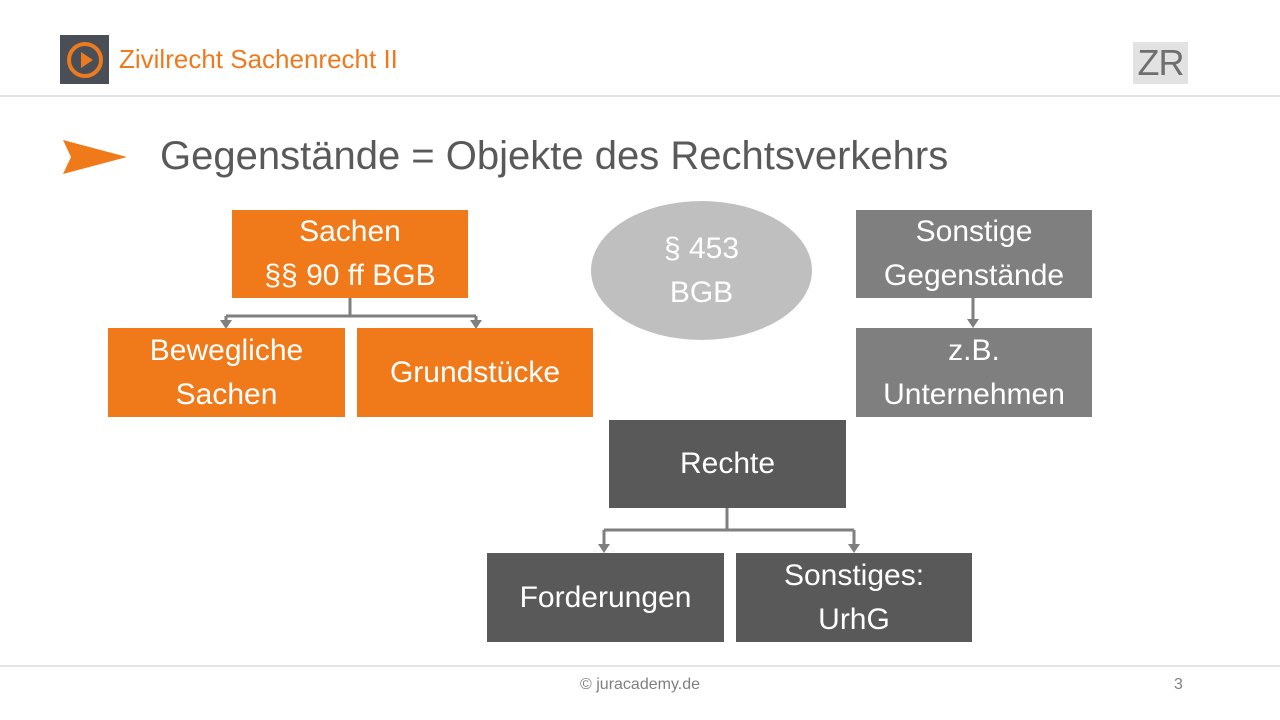 This screenshot has width=1280, height=720. What do you see at coordinates (727, 464) in the screenshot?
I see `node-rechte: Rechte` at bounding box center [727, 464].